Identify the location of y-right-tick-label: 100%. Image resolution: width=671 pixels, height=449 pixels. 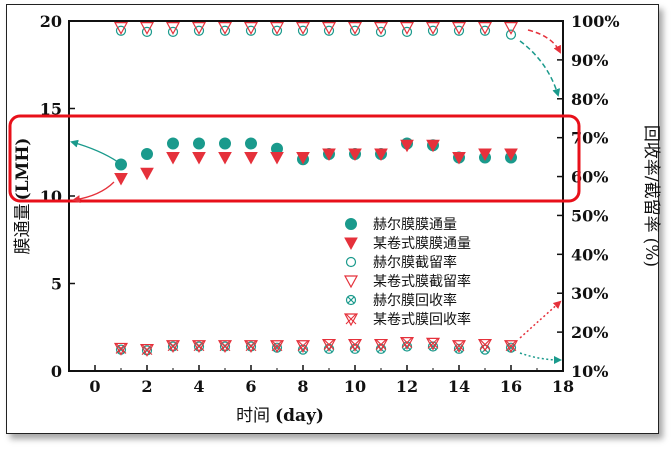
(595, 21).